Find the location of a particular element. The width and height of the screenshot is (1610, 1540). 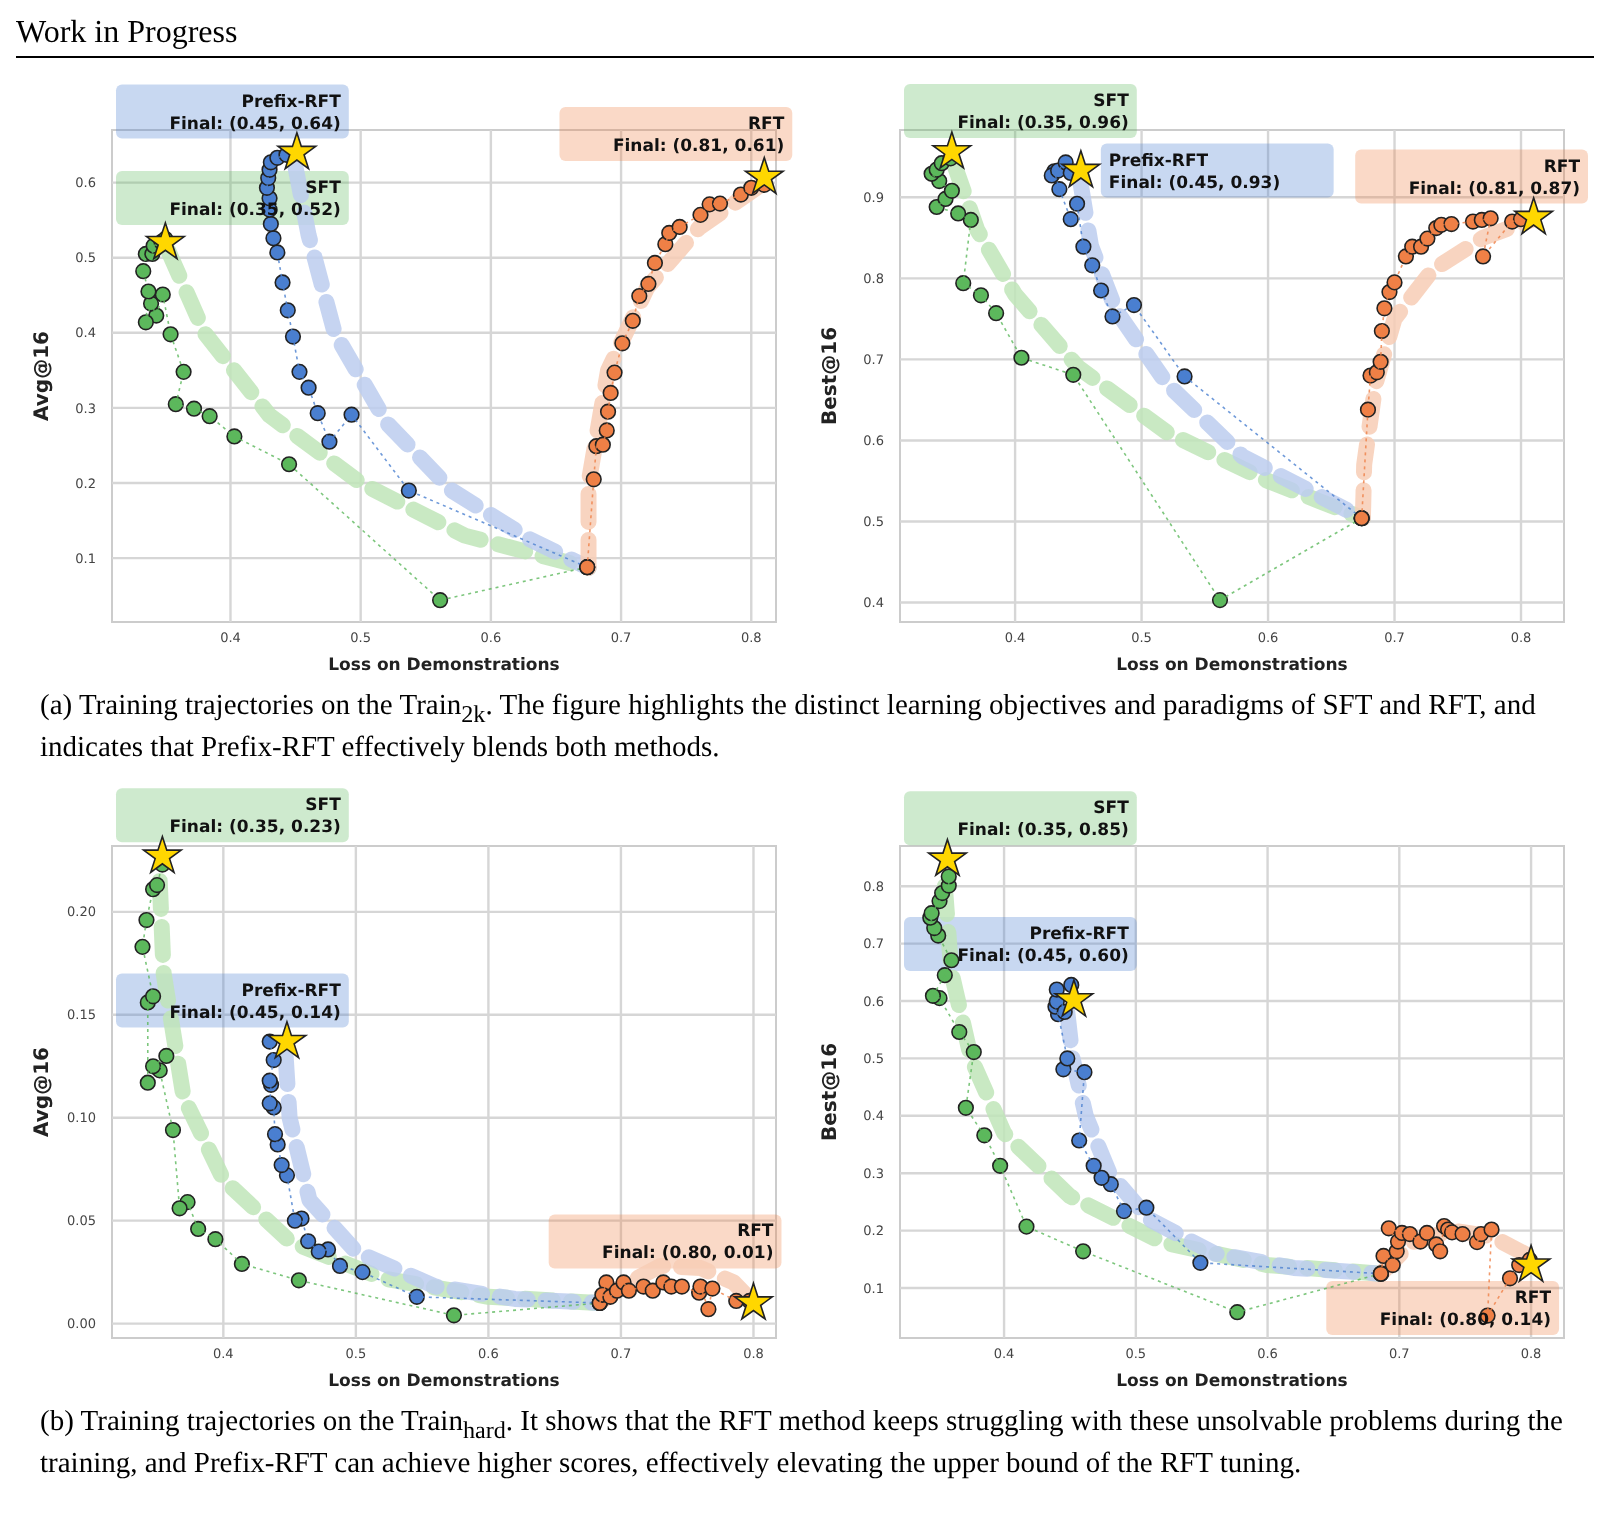

text: Work in Progress is located at coordinates (805, 37).